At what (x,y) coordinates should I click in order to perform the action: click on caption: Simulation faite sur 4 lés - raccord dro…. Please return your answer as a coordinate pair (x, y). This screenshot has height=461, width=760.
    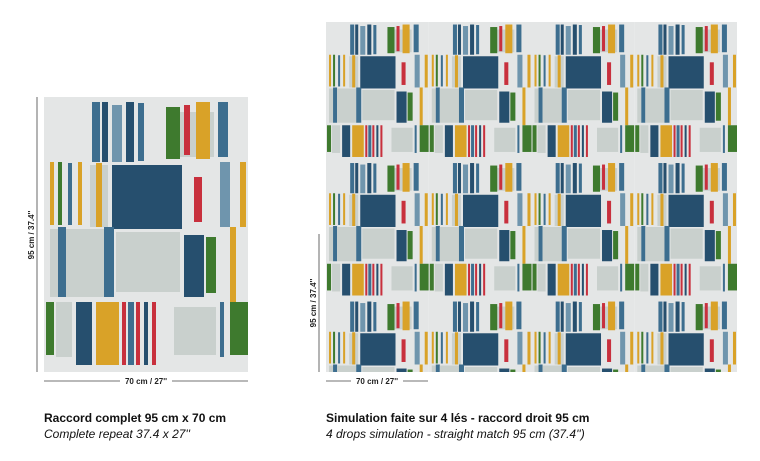
    Looking at the image, I should click on (457, 418).